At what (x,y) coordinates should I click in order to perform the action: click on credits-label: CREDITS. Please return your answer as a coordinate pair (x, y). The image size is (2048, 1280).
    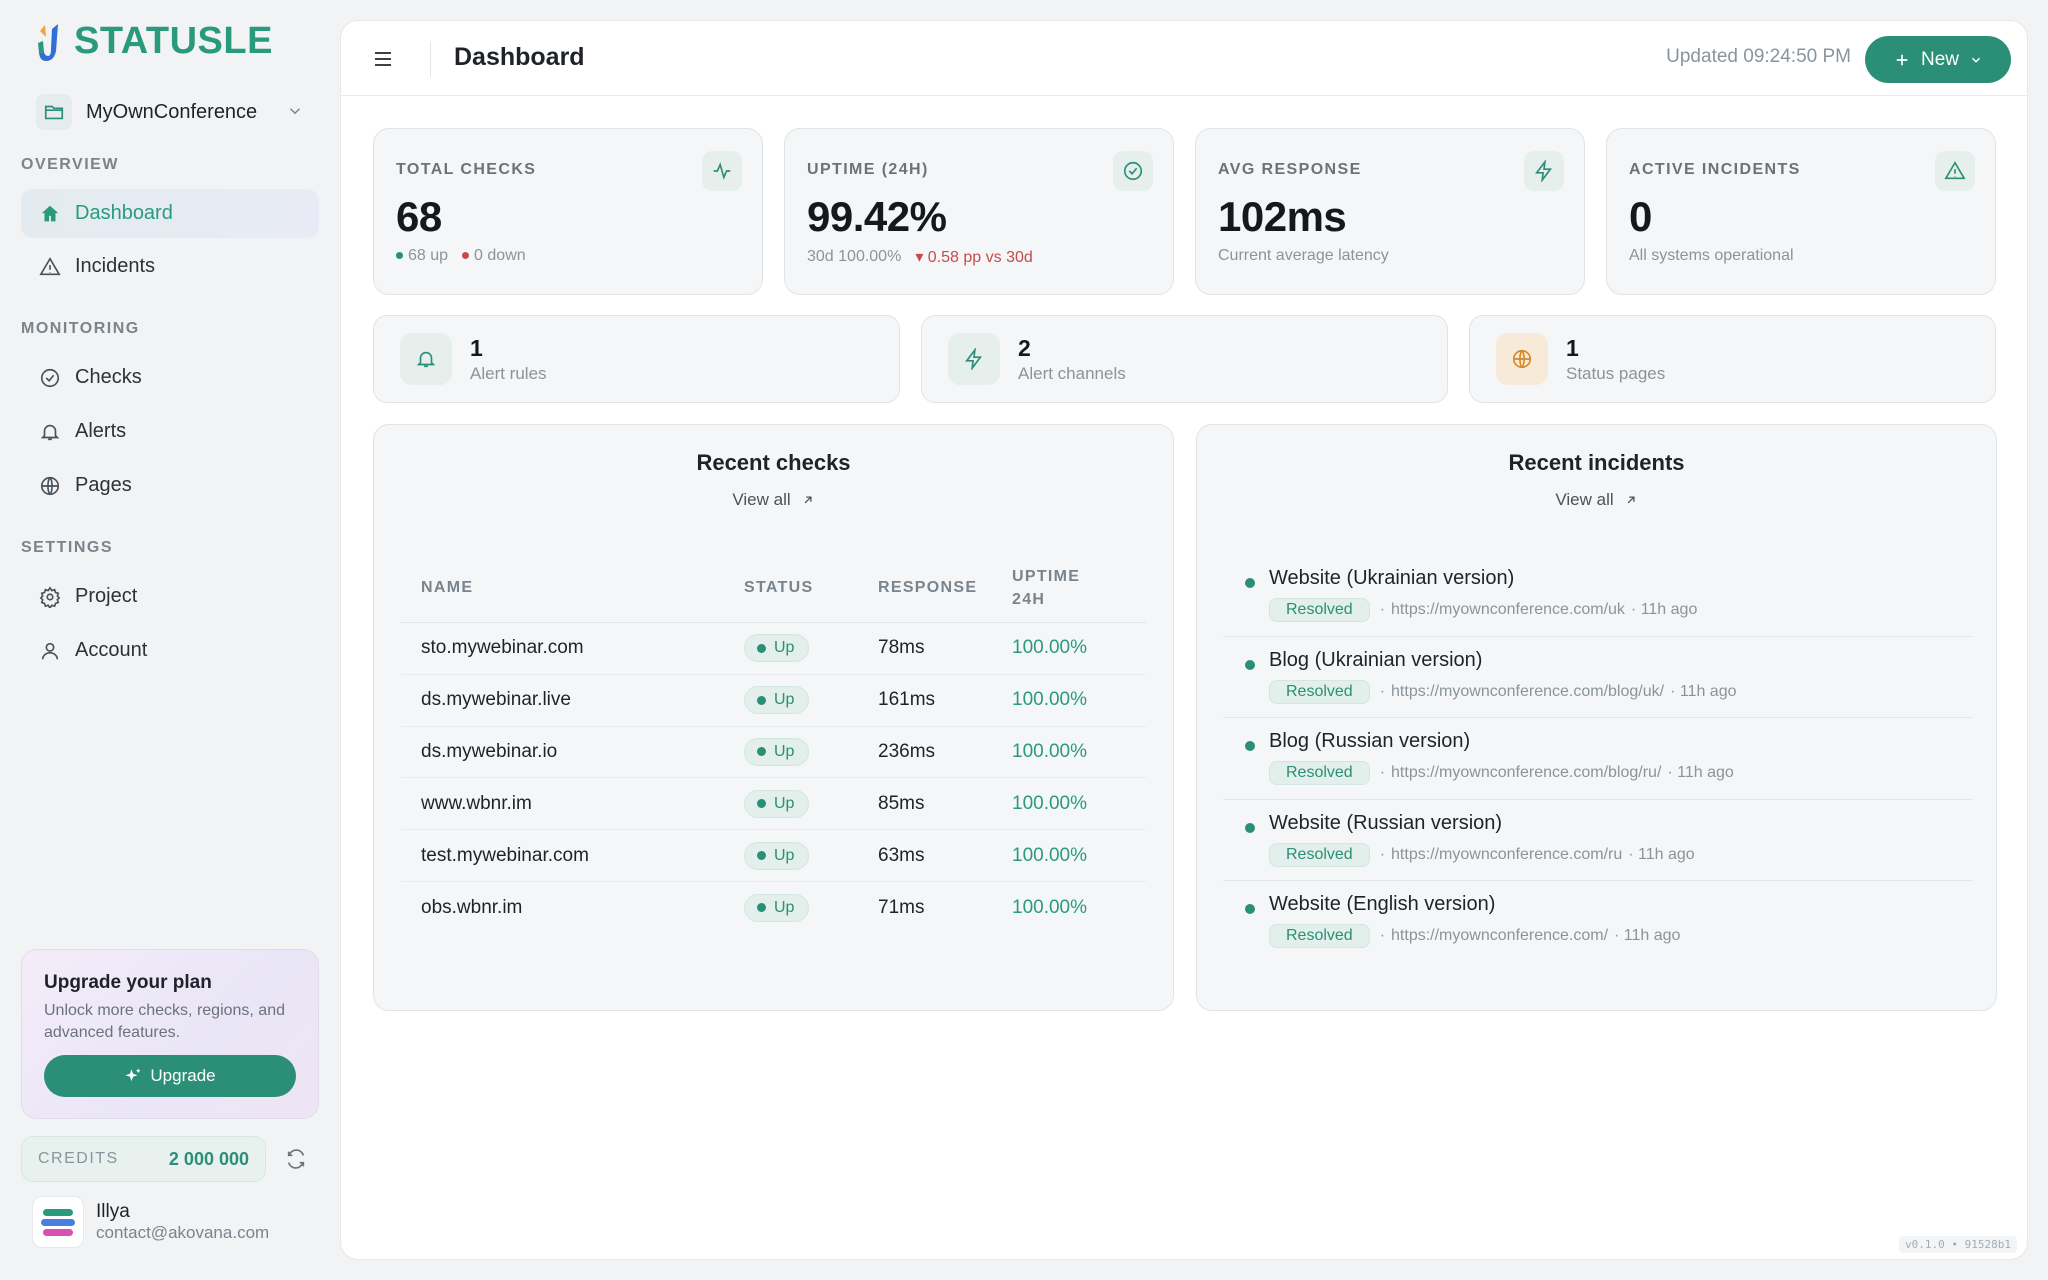
    Looking at the image, I should click on (78, 1158).